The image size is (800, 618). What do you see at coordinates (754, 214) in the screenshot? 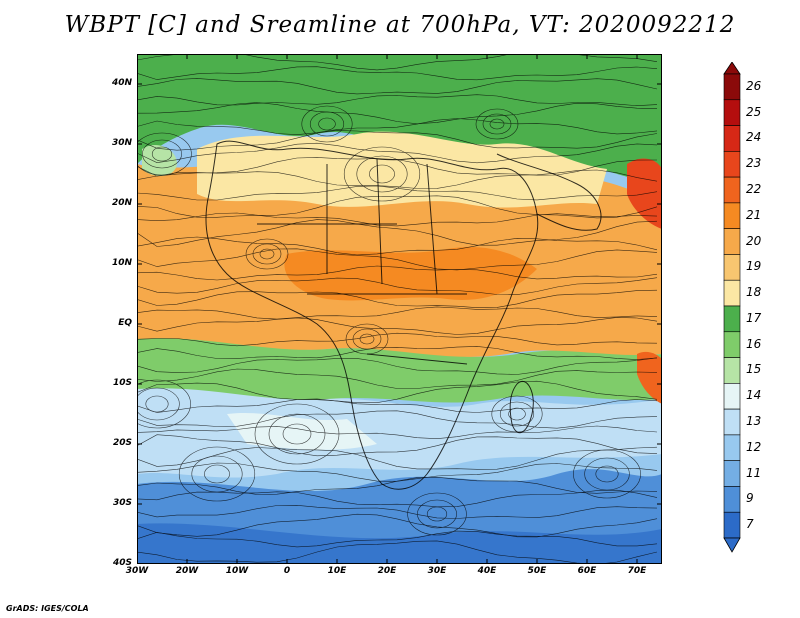
I see `colorbar-label: 21` at bounding box center [754, 214].